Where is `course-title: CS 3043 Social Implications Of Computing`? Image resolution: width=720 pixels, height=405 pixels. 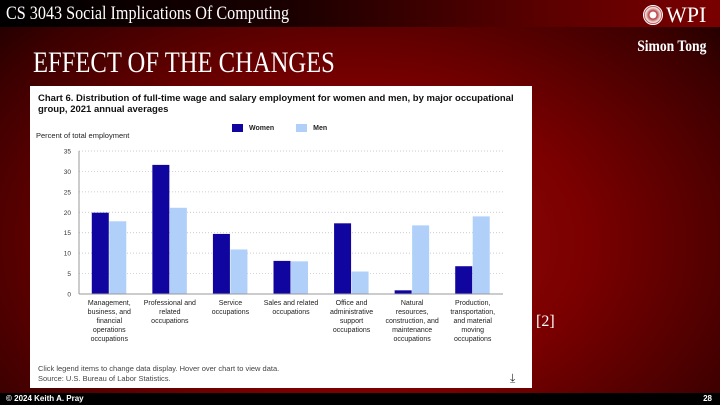
course-title: CS 3043 Social Implications Of Computing is located at coordinates (148, 13).